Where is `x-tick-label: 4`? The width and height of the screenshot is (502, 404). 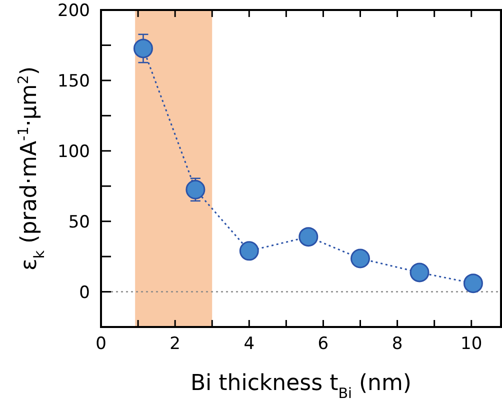 x-tick-label: 4 is located at coordinates (249, 344).